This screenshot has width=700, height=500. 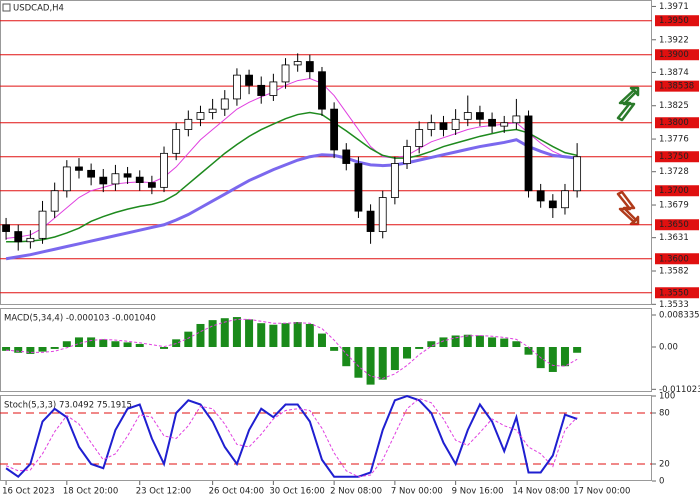 What do you see at coordinates (664, 465) in the screenshot?
I see `y-tick-label: 20` at bounding box center [664, 465].